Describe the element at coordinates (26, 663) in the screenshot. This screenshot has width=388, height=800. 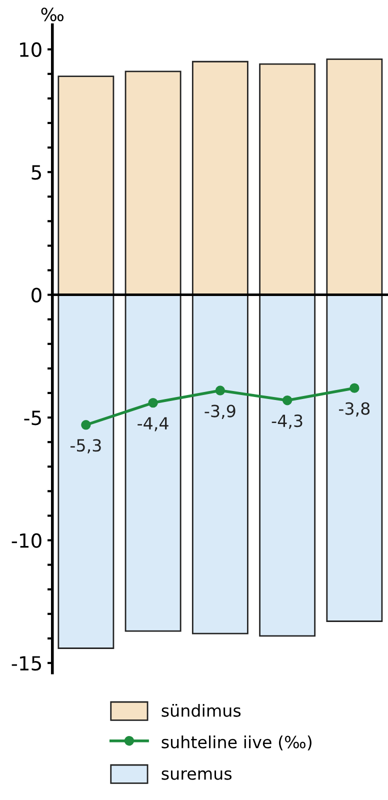
I see `y-tick-label: -15` at that location.